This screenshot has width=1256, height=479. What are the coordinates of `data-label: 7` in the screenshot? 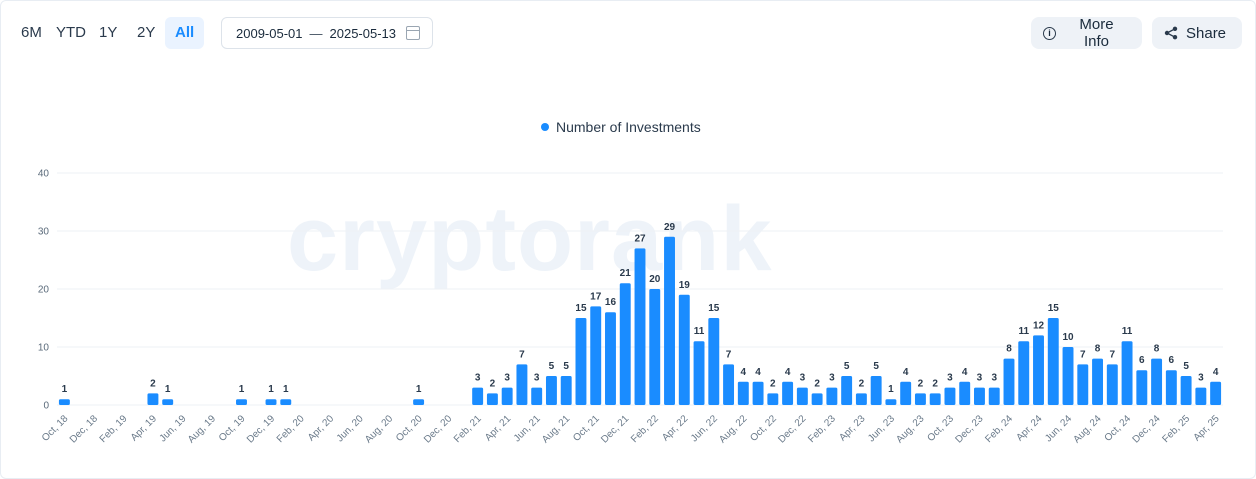 It's located at (1113, 354).